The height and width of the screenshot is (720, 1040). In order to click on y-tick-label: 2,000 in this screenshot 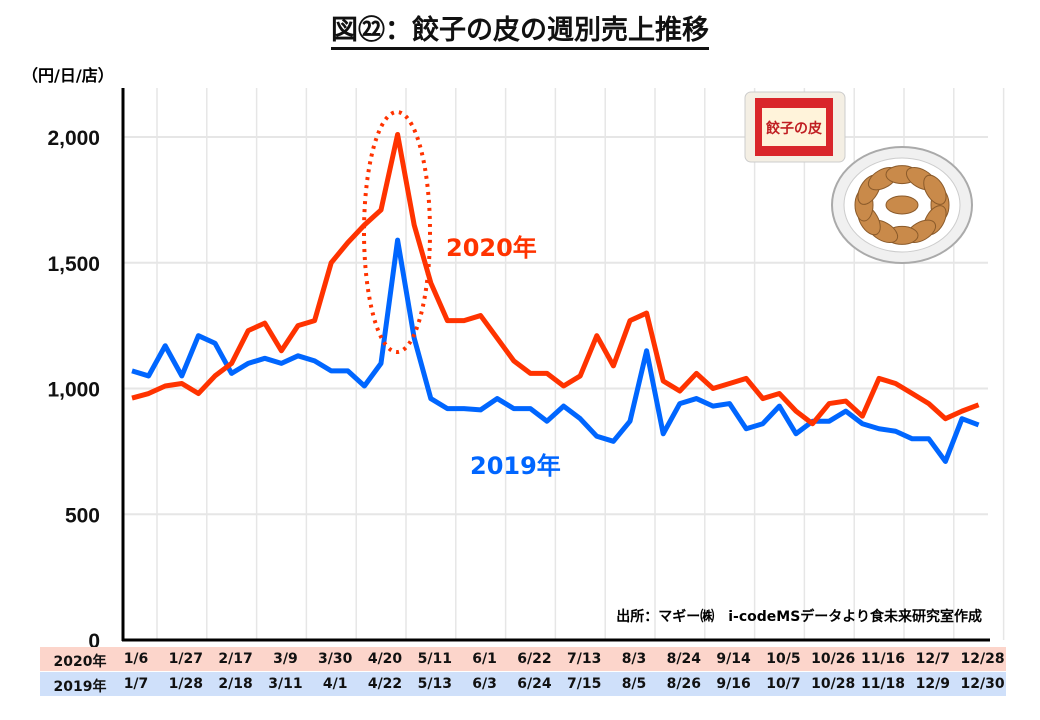, I will do `click(73, 138)`.